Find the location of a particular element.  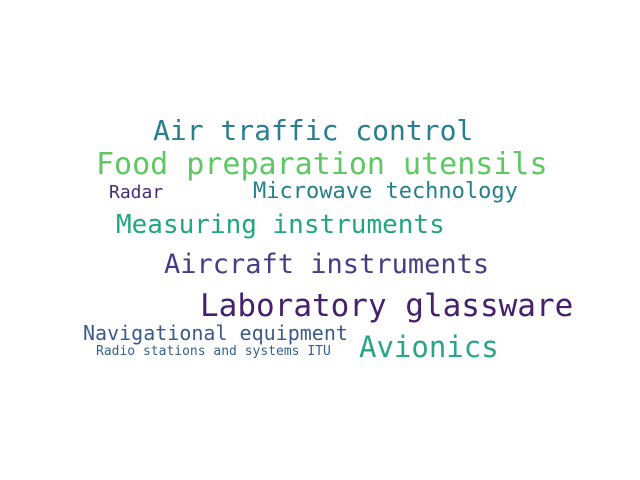

word-radar: Radar is located at coordinates (136, 192).